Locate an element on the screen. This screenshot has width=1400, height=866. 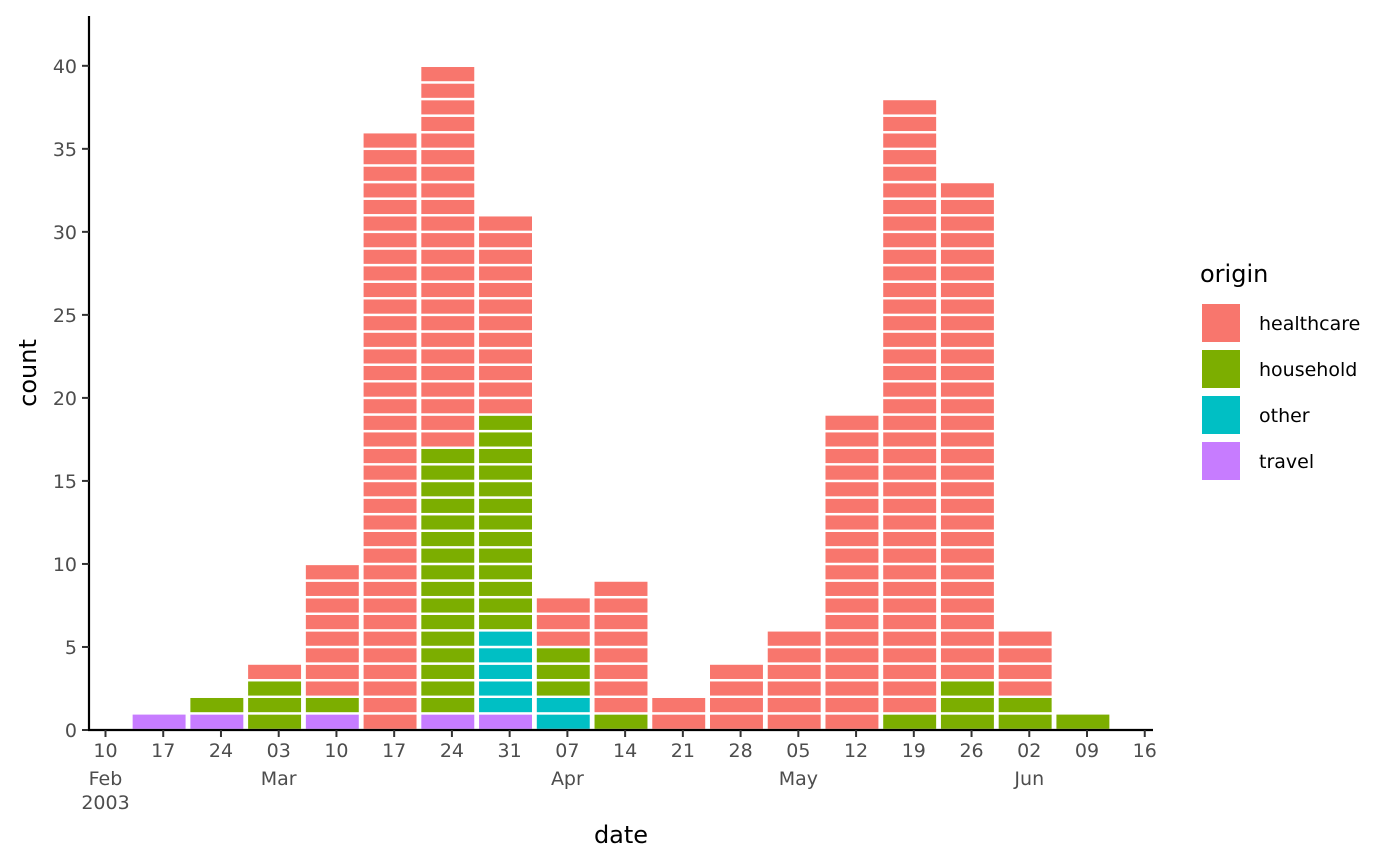
x-axis-title: date is located at coordinates (621, 835).